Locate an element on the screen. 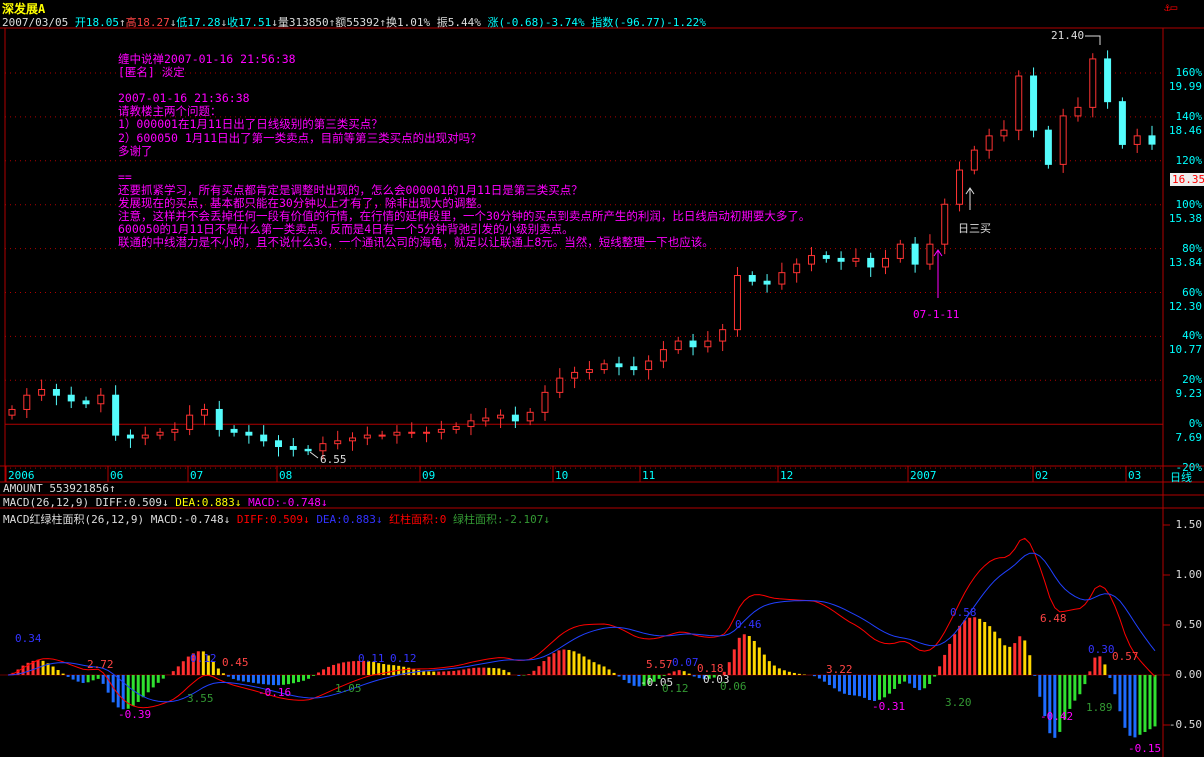 Image resolution: width=1204 pixels, height=757 pixels. quote-amplitude: 振5.44% is located at coordinates (458, 22).